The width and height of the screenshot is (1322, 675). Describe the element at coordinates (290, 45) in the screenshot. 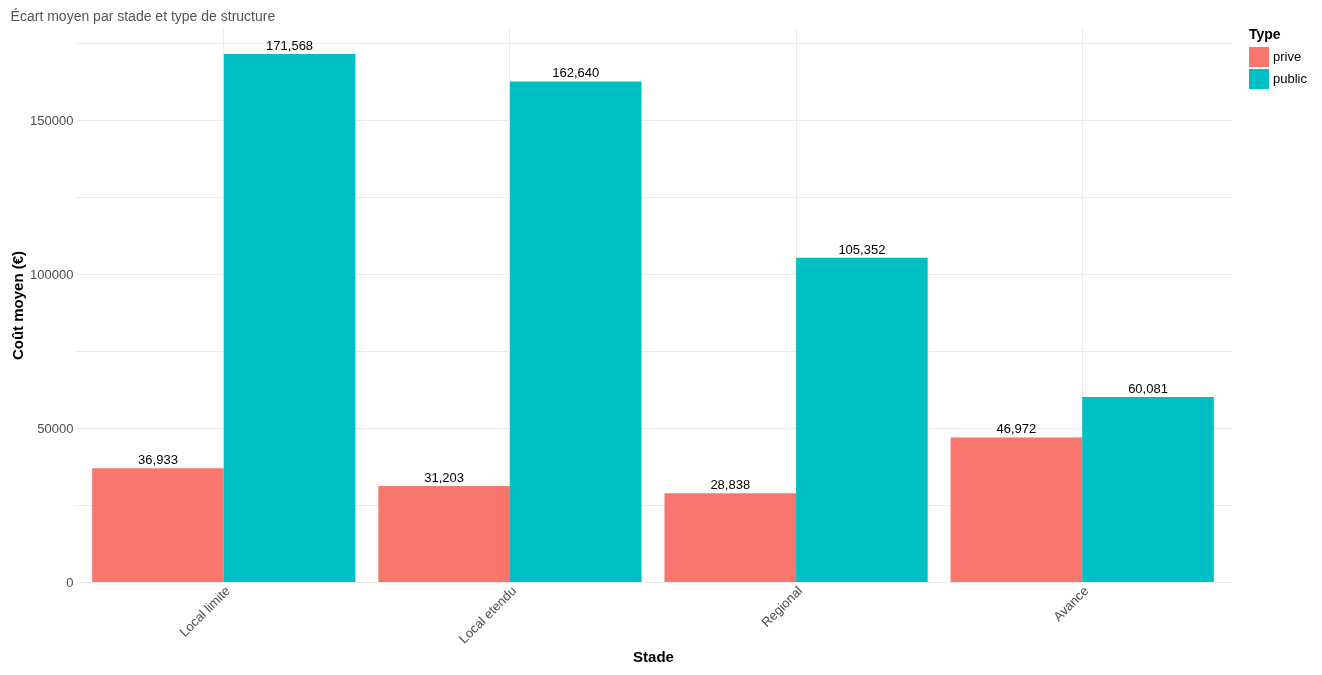

I see `data-label: 171,568` at that location.